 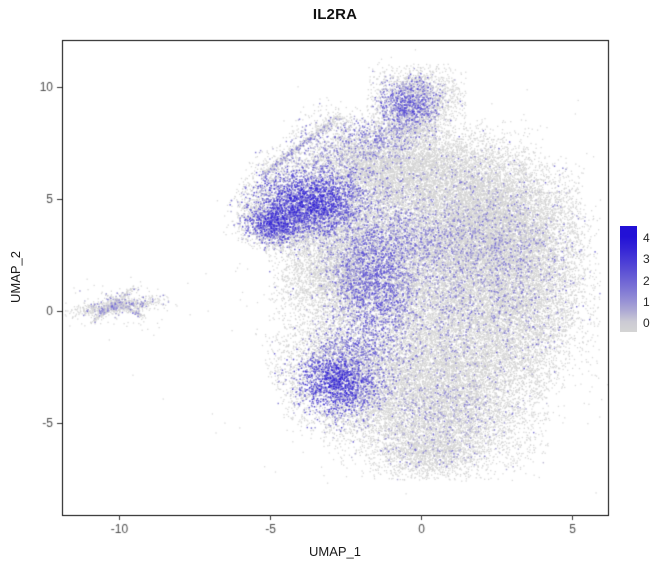 I want to click on legend-tick-label: 3, so click(x=646, y=259).